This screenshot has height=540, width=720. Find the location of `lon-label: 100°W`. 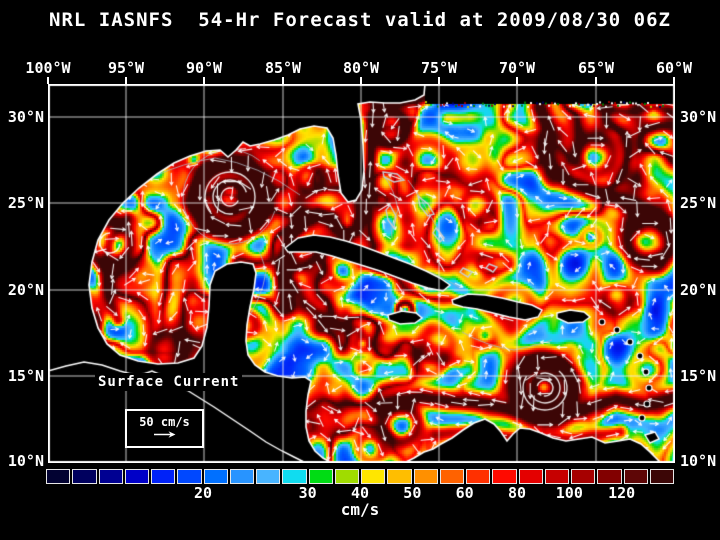

lon-label: 100°W is located at coordinates (48, 68).